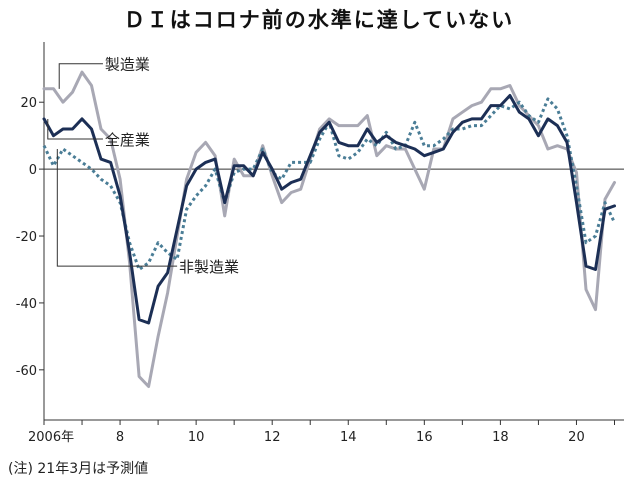 Image resolution: width=638 pixels, height=488 pixels. Describe the element at coordinates (26, 371) in the screenshot. I see `y-tick-label: -60` at that location.